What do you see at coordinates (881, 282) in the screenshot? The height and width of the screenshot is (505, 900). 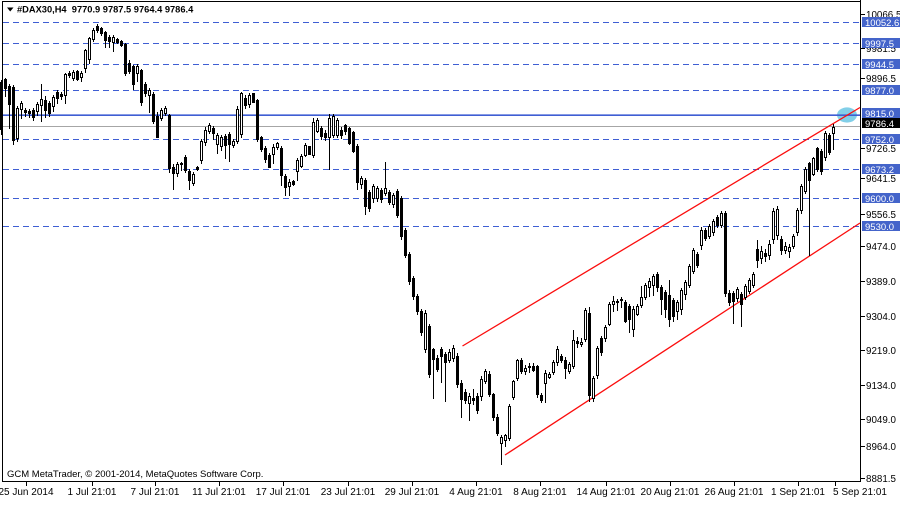 I see `svg-text: 9389.0` at bounding box center [881, 282].